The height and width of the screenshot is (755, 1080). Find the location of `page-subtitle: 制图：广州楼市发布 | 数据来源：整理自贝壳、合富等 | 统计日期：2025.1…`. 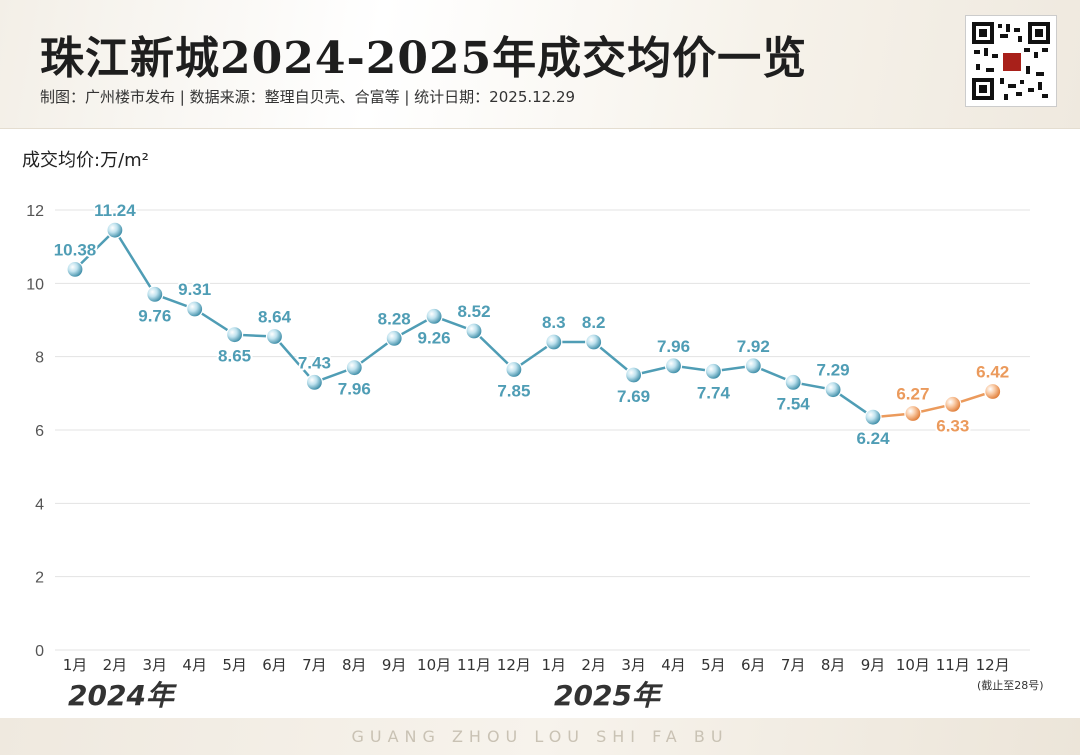

page-subtitle: 制图：广州楼市发布 | 数据来源：整理自贝壳、合富等 | 统计日期：2025.1… is located at coordinates (308, 97).